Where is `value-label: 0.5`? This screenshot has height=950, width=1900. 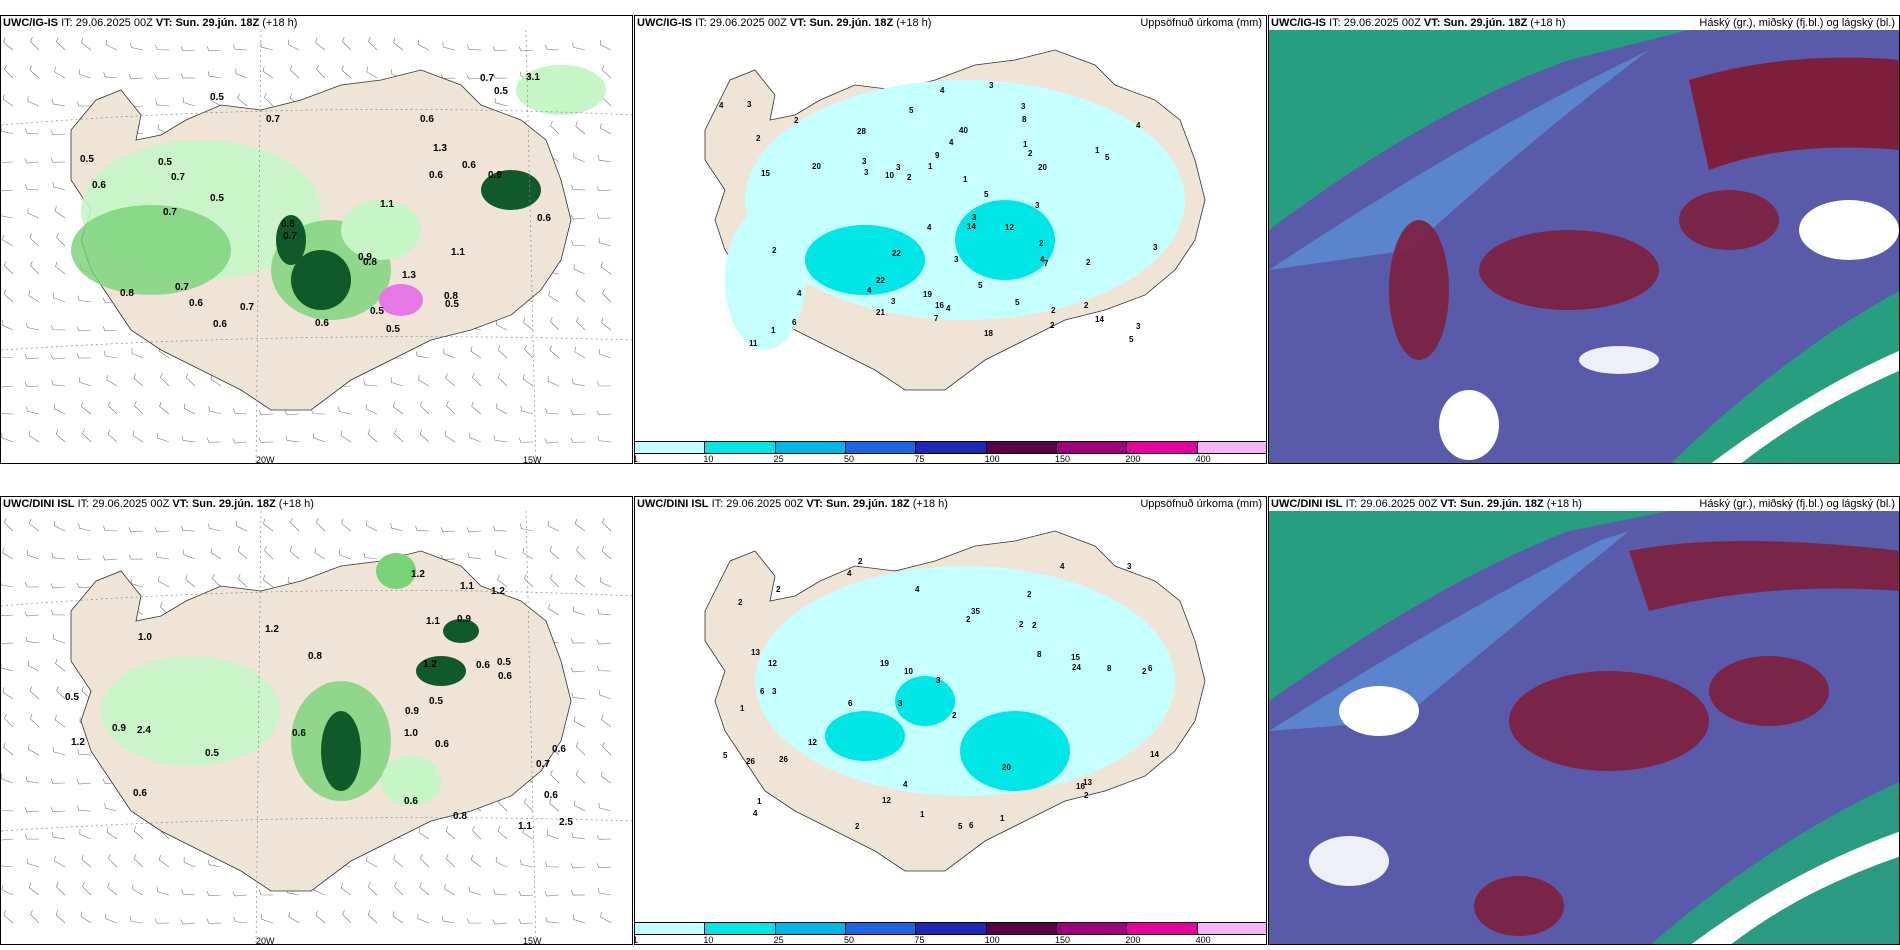
value-label: 0.5 is located at coordinates (165, 162).